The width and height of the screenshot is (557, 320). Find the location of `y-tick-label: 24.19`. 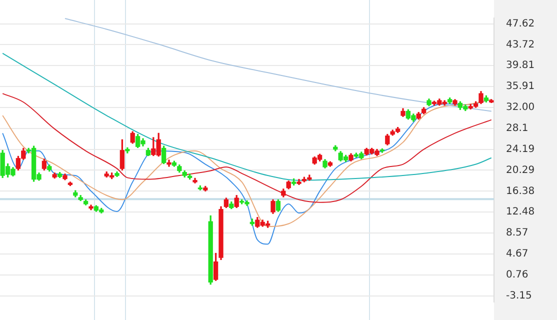

y-tick-label: 24.19 is located at coordinates (520, 149).